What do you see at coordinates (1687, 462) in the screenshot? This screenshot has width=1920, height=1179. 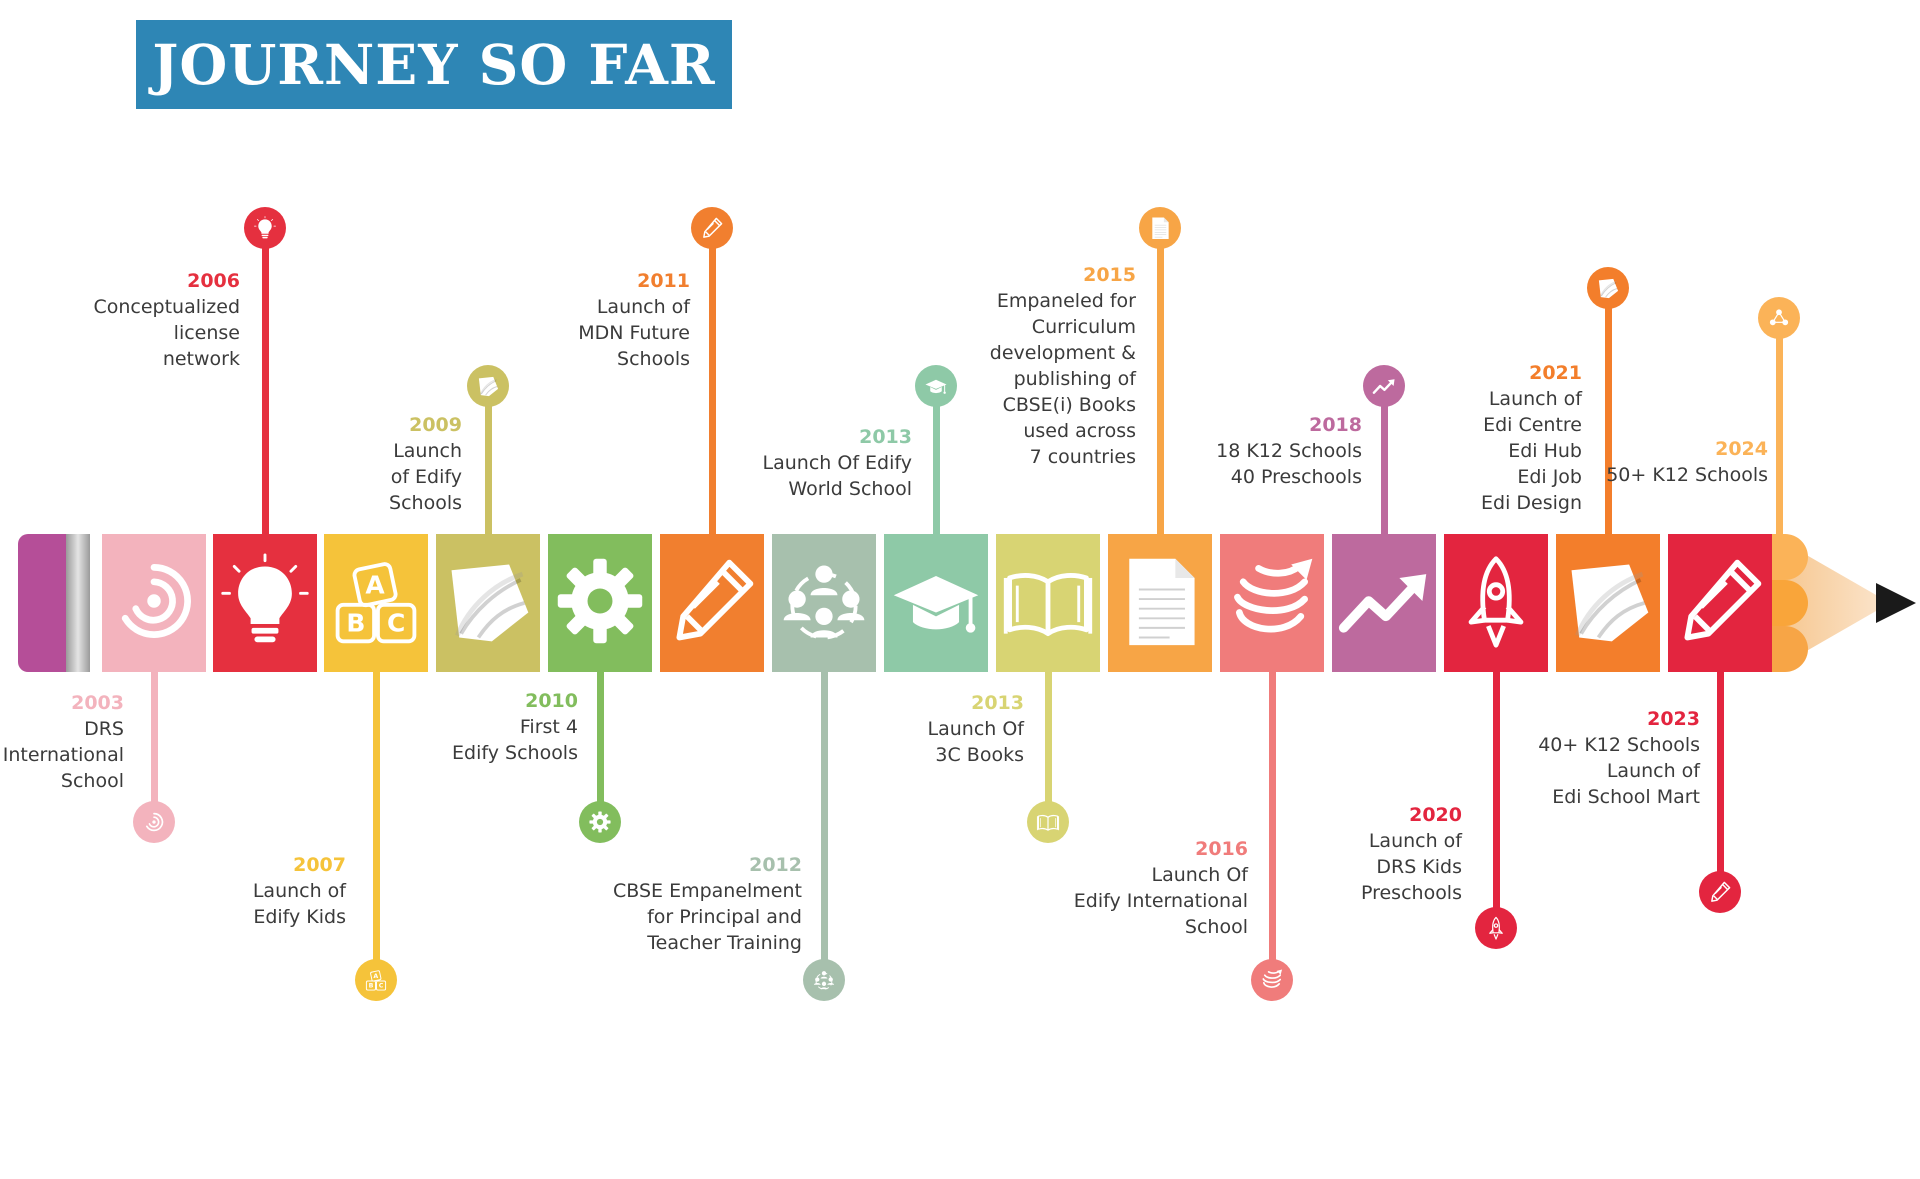 I see `milestone-label: 2024 50+ K12 Schools` at bounding box center [1687, 462].